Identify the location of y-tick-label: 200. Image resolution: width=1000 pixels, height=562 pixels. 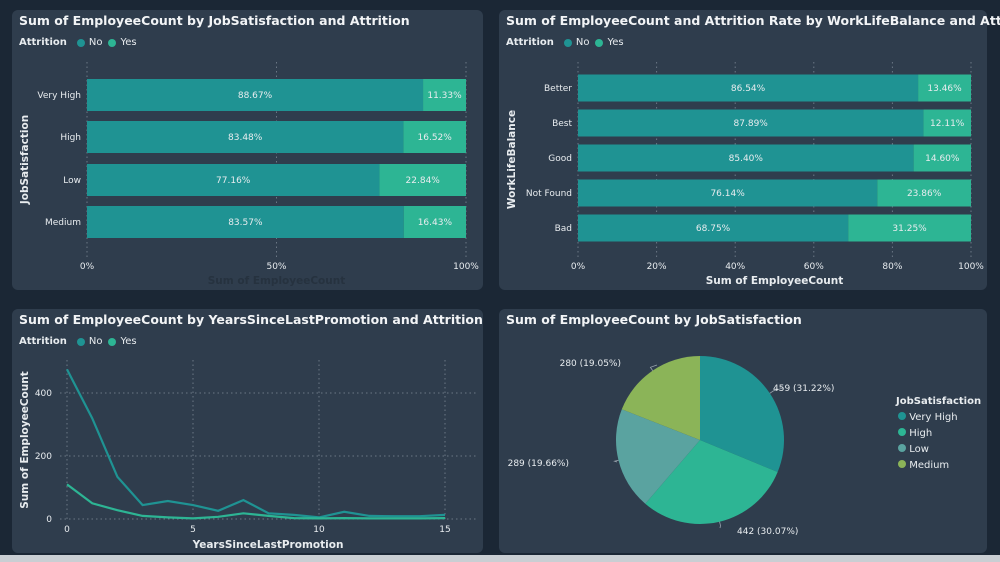
(43, 457).